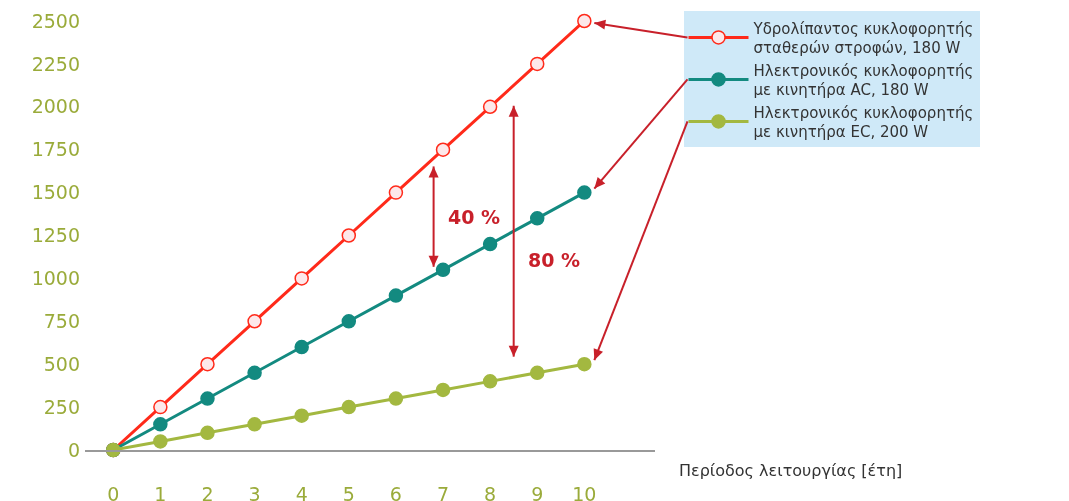  What do you see at coordinates (554, 260) in the screenshot?
I see `annotation: 80 %` at bounding box center [554, 260].